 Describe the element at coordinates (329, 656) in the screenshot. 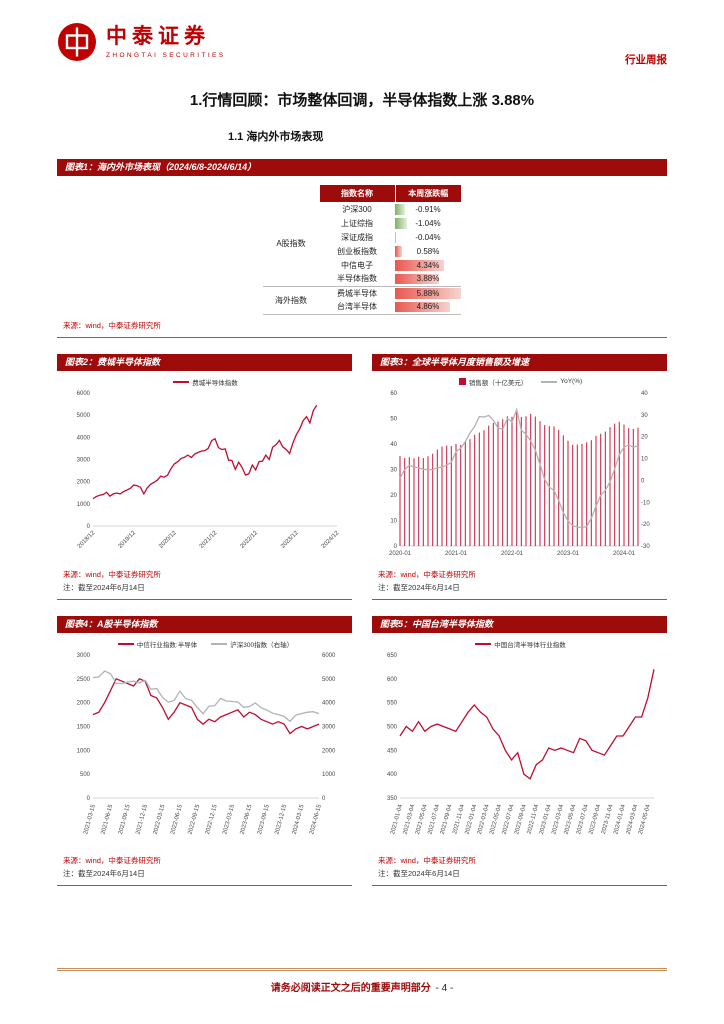

I see `svg-text: 6000` at that location.